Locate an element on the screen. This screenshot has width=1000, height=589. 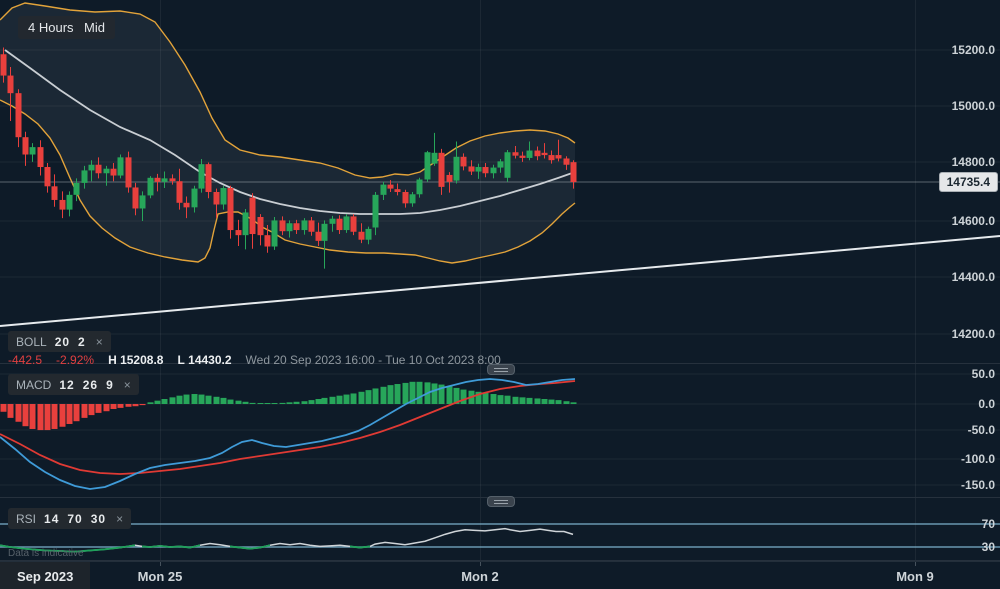
data-indicative-note: Data is indicative is located at coordinates (46, 553).